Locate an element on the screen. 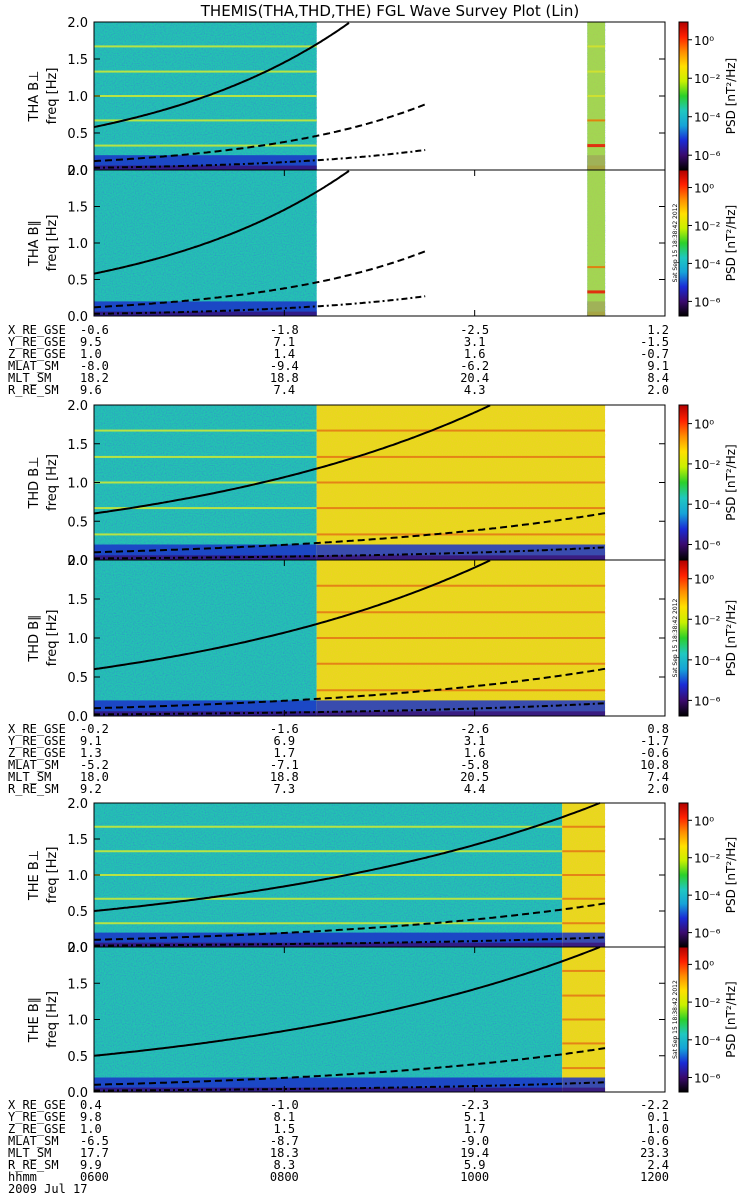 The width and height of the screenshot is (750, 1200). ephemeris-value: -1.6 is located at coordinates (284, 729).